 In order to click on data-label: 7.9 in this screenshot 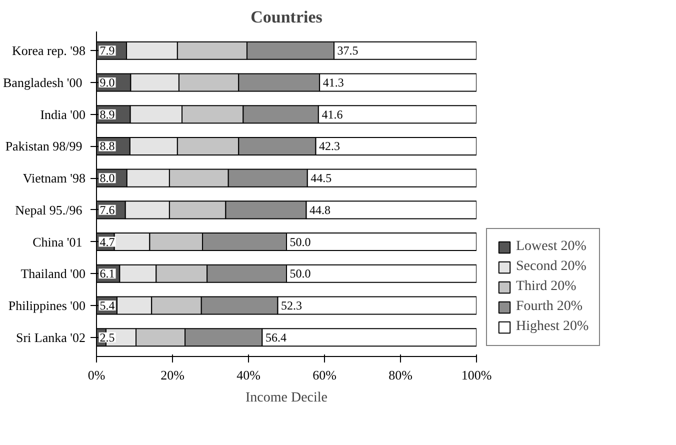, I will do `click(107, 51)`.